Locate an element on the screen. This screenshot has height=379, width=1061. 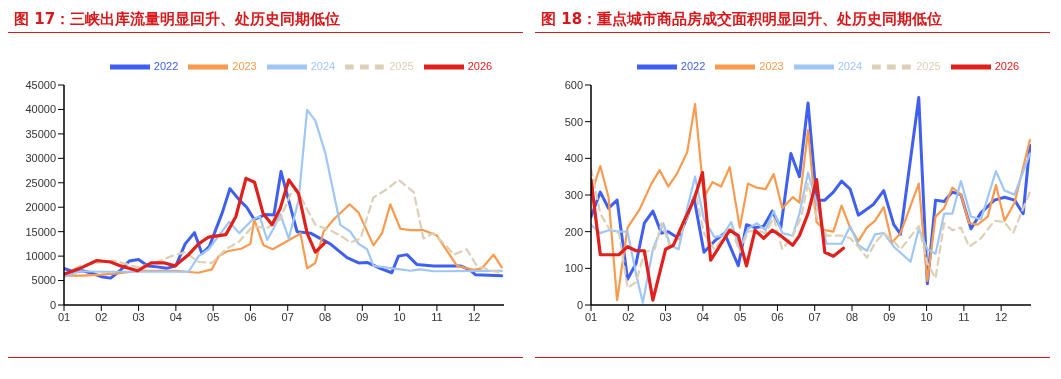
y-tick-label: 30000 is located at coordinates (40, 158).